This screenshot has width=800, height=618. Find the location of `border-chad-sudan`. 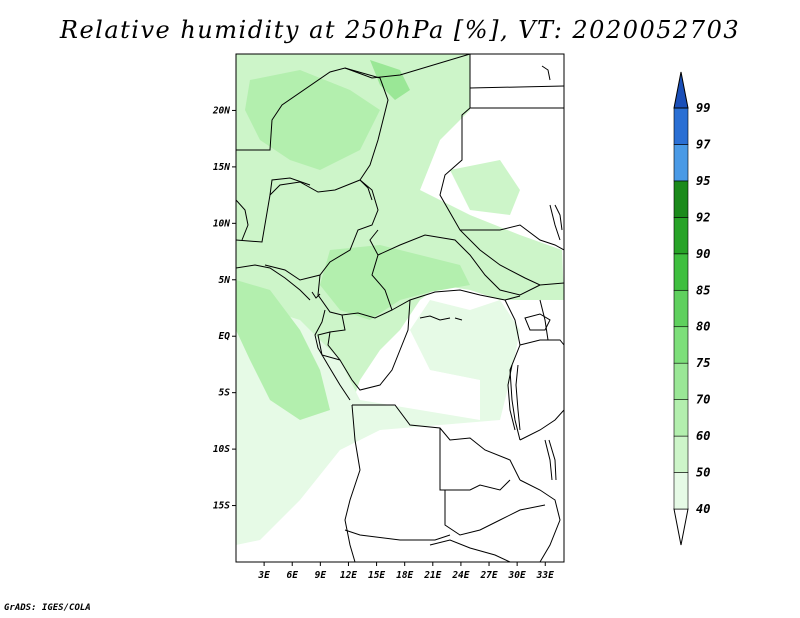

border-chad-sudan is located at coordinates (501, 170).